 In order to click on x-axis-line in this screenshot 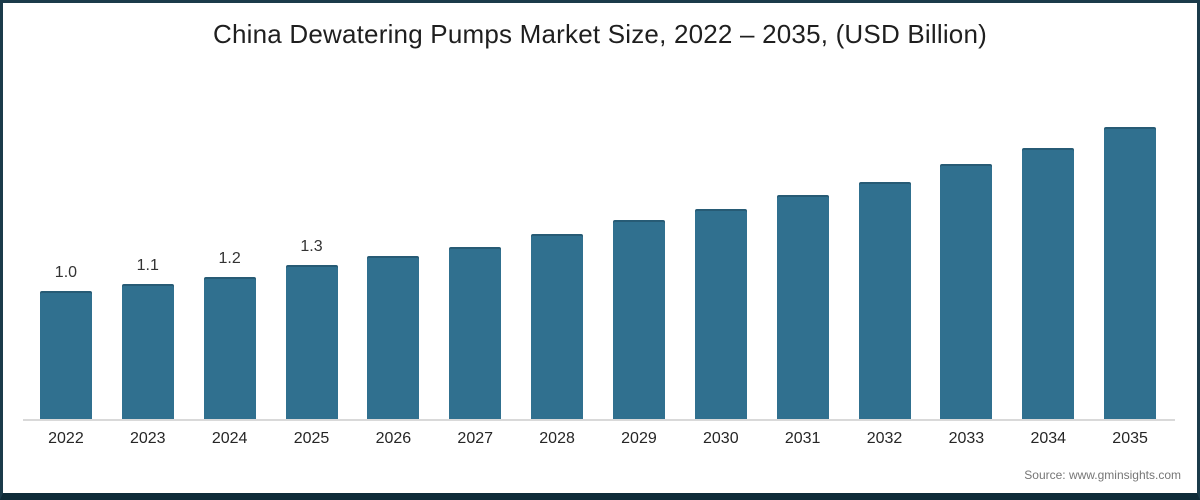, I will do `click(599, 420)`.